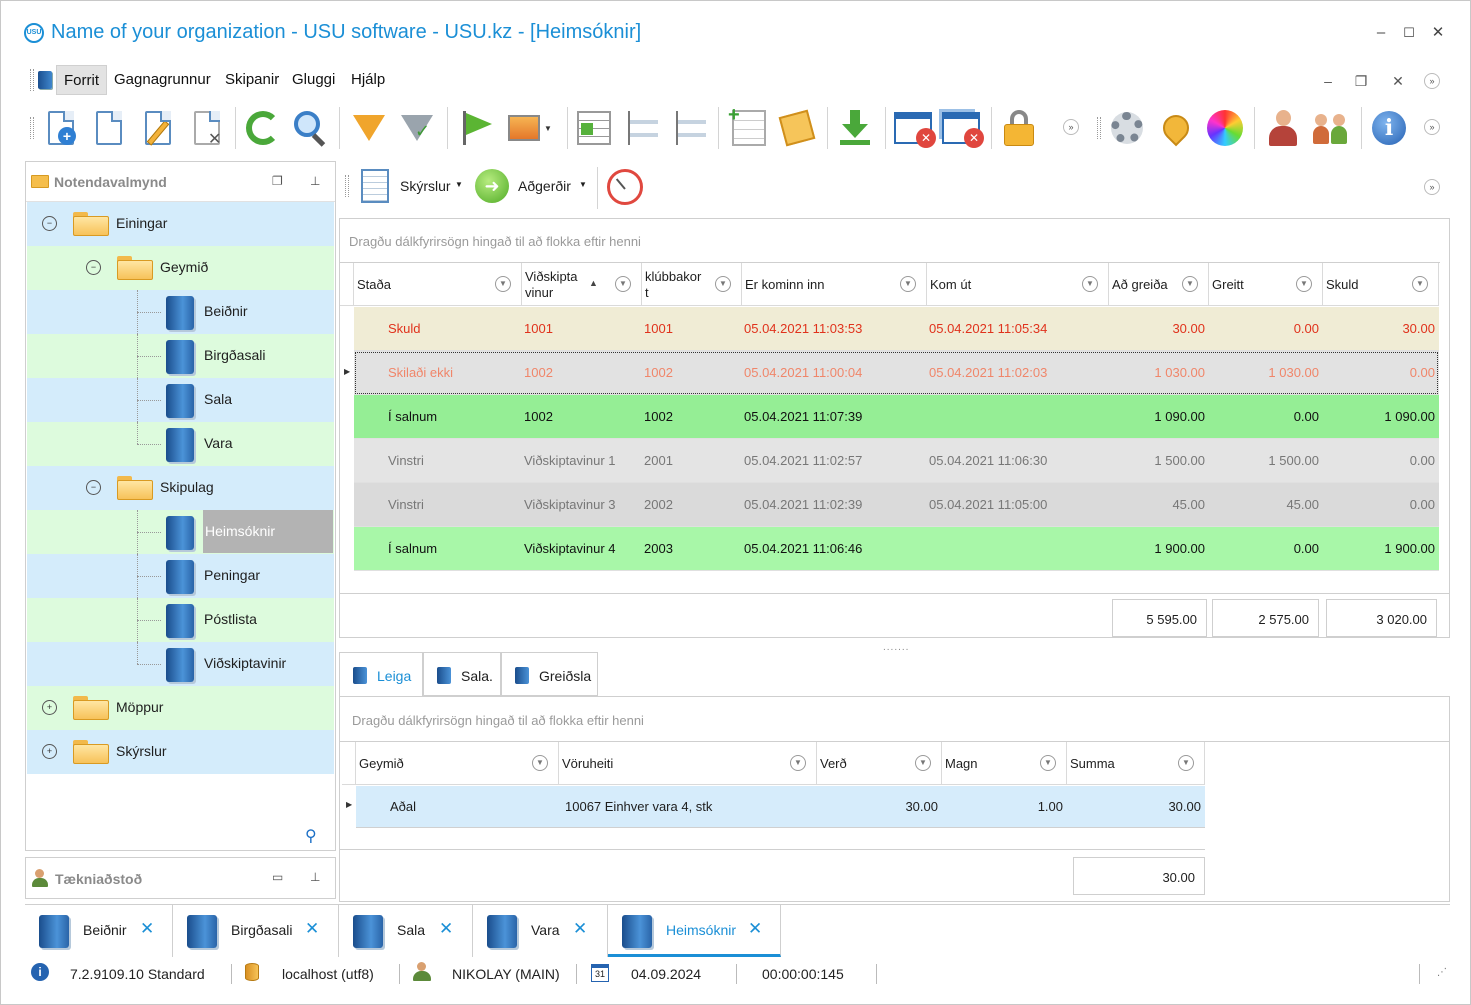 This screenshot has height=1005, width=1471. I want to click on menu-hjalp: Hjálp, so click(368, 79).